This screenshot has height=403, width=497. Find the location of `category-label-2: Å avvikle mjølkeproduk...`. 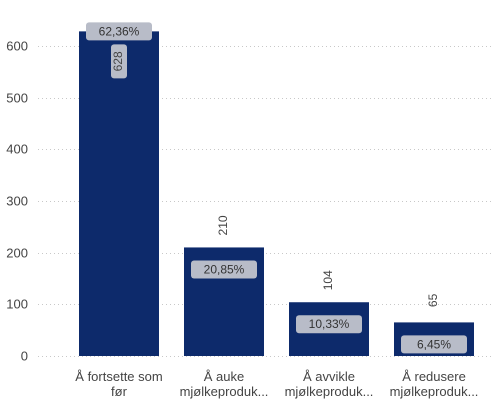

category-label-2: Å avvikle mjølkeproduk... is located at coordinates (329, 384).